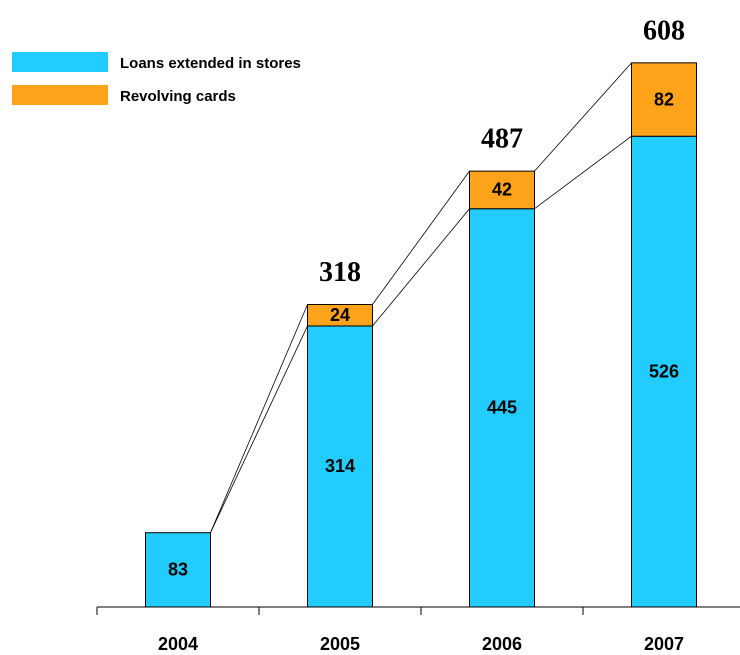  What do you see at coordinates (664, 644) in the screenshot?
I see `x-tick-label: 2007` at bounding box center [664, 644].